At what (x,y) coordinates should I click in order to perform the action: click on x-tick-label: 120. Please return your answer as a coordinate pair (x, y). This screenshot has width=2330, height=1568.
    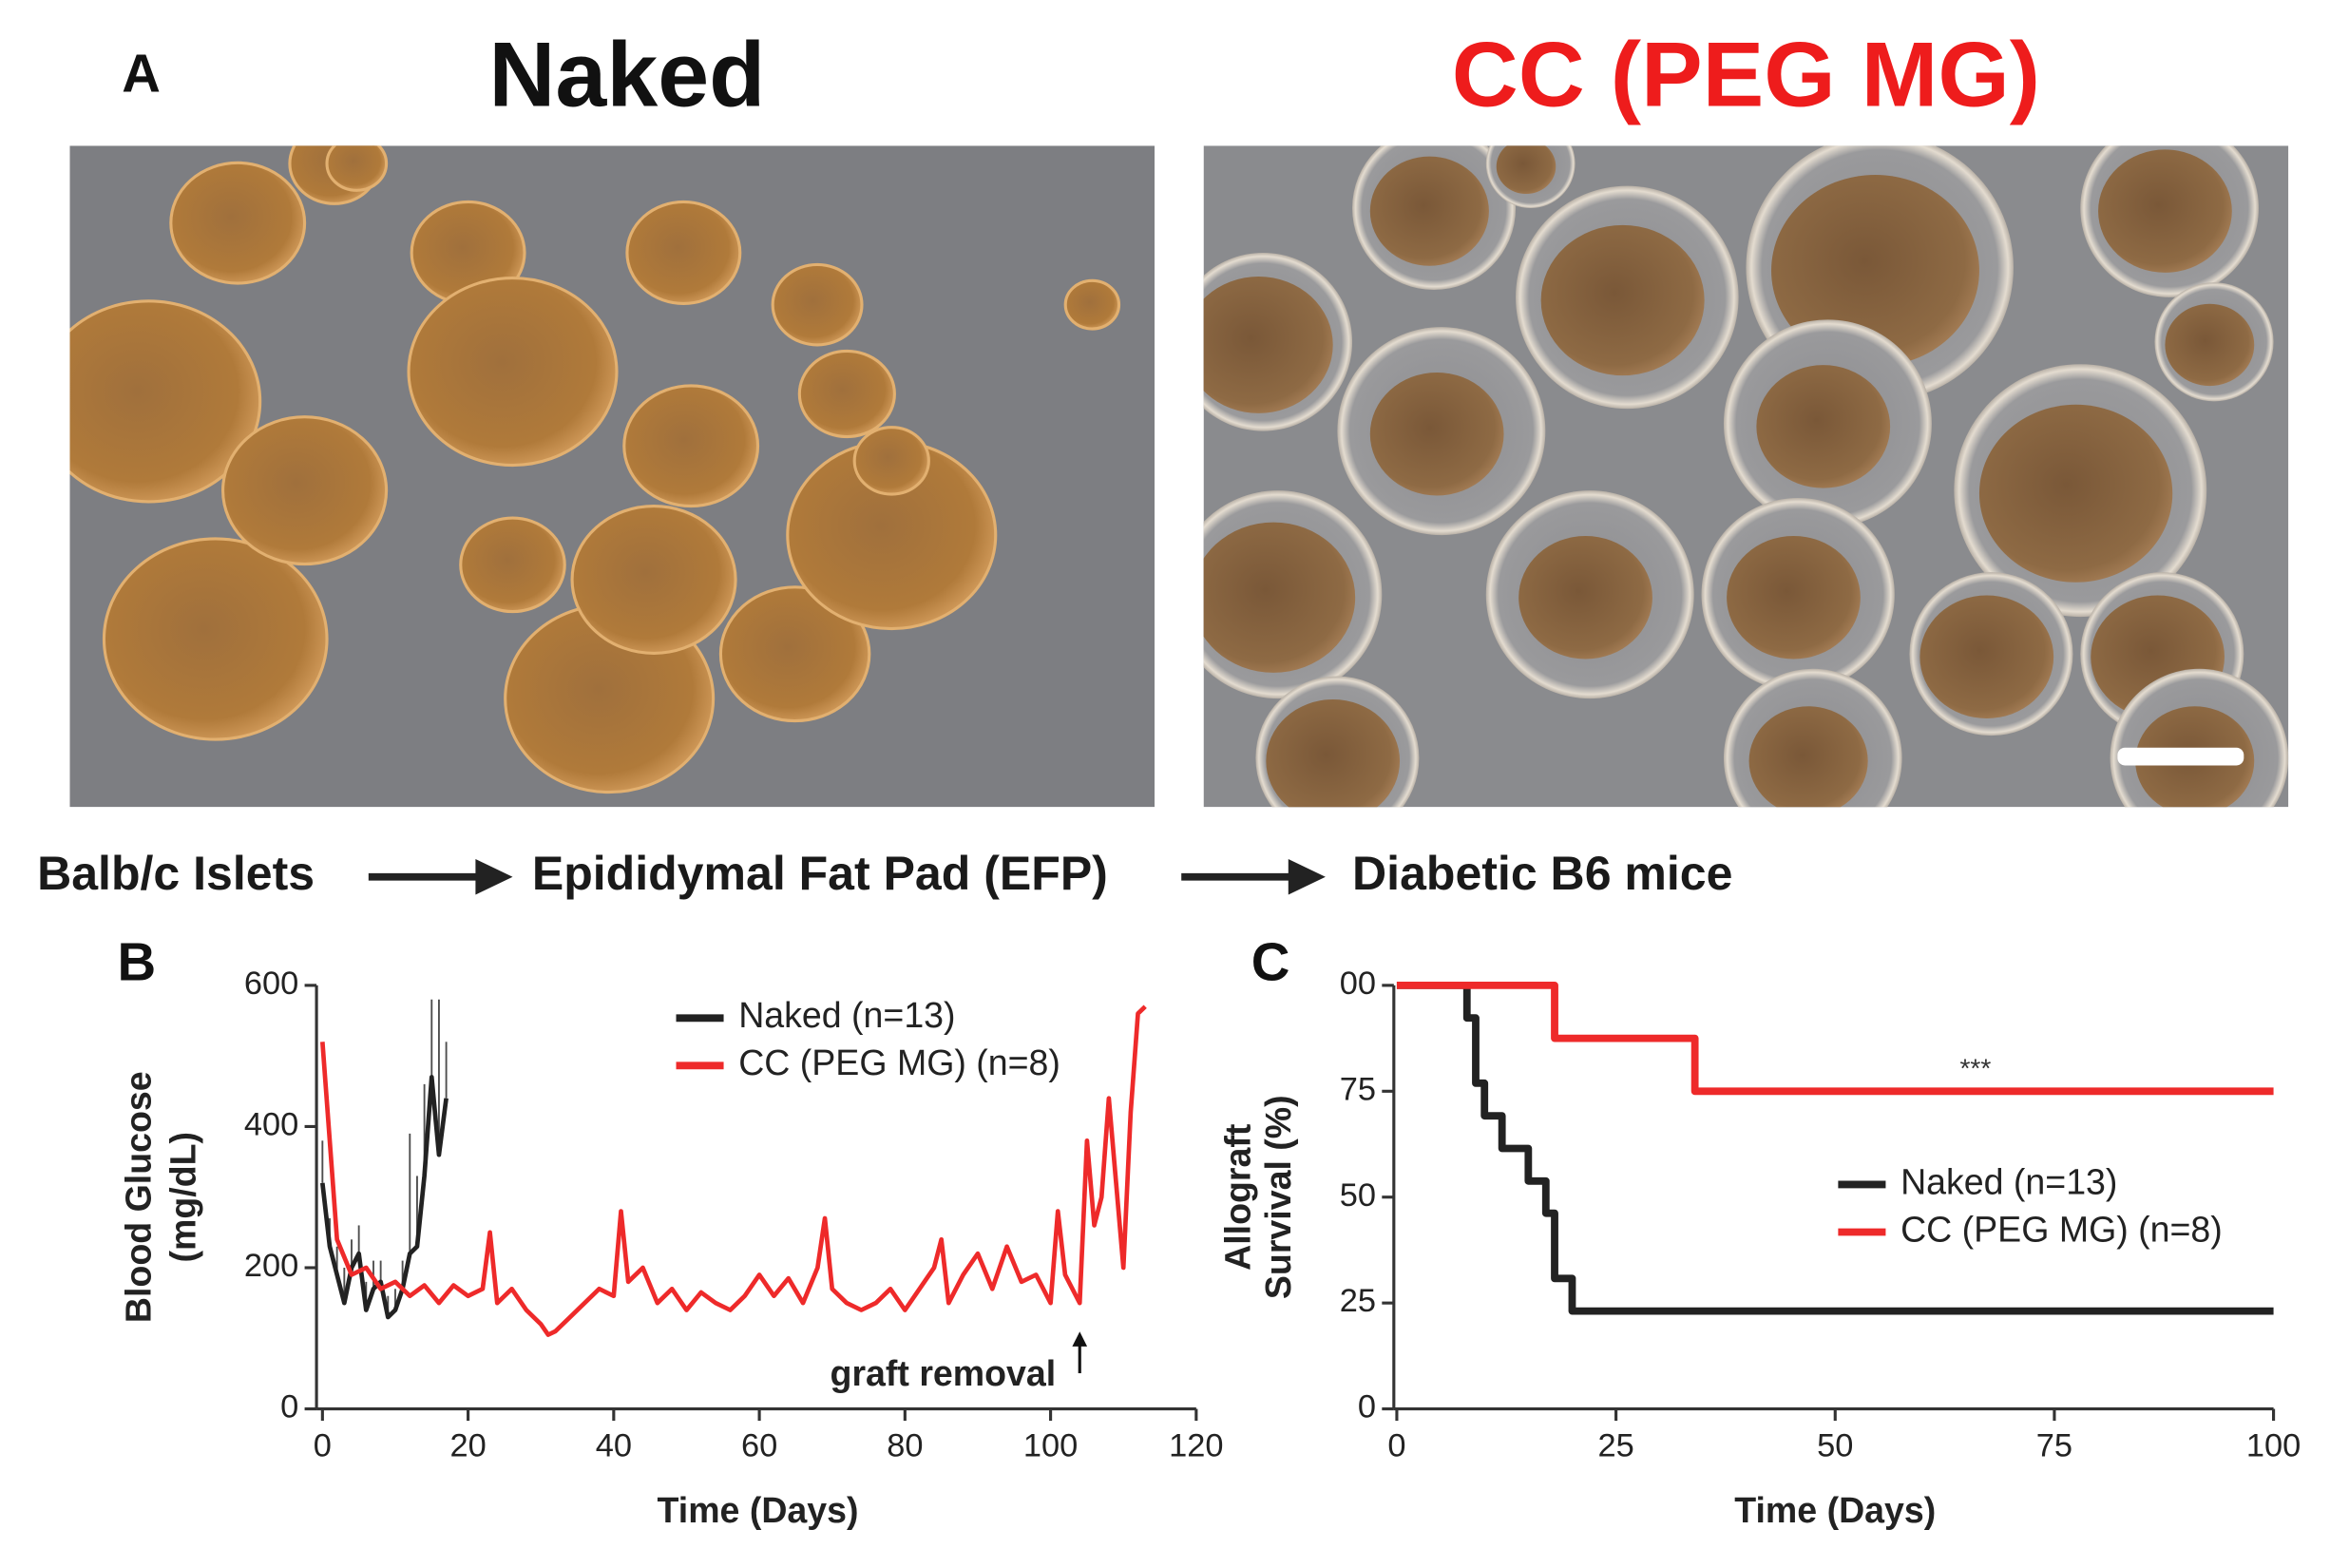
    Looking at the image, I should click on (1196, 1445).